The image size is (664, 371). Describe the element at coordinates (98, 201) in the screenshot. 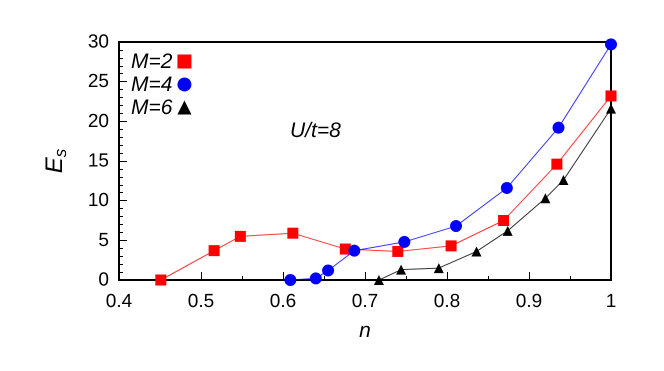

I see `y-tick-label: 10` at that location.